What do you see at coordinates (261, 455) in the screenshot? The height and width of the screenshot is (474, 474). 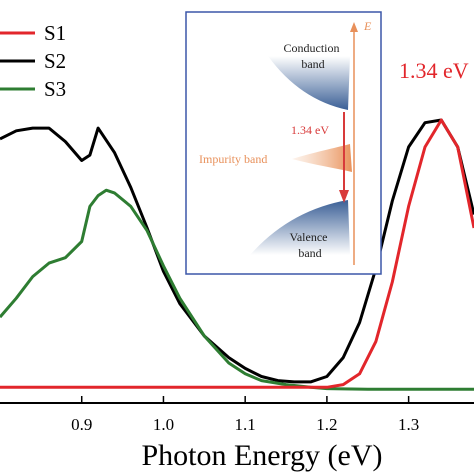 I see `x-axis-title: Photon Energy (eV)` at bounding box center [261, 455].